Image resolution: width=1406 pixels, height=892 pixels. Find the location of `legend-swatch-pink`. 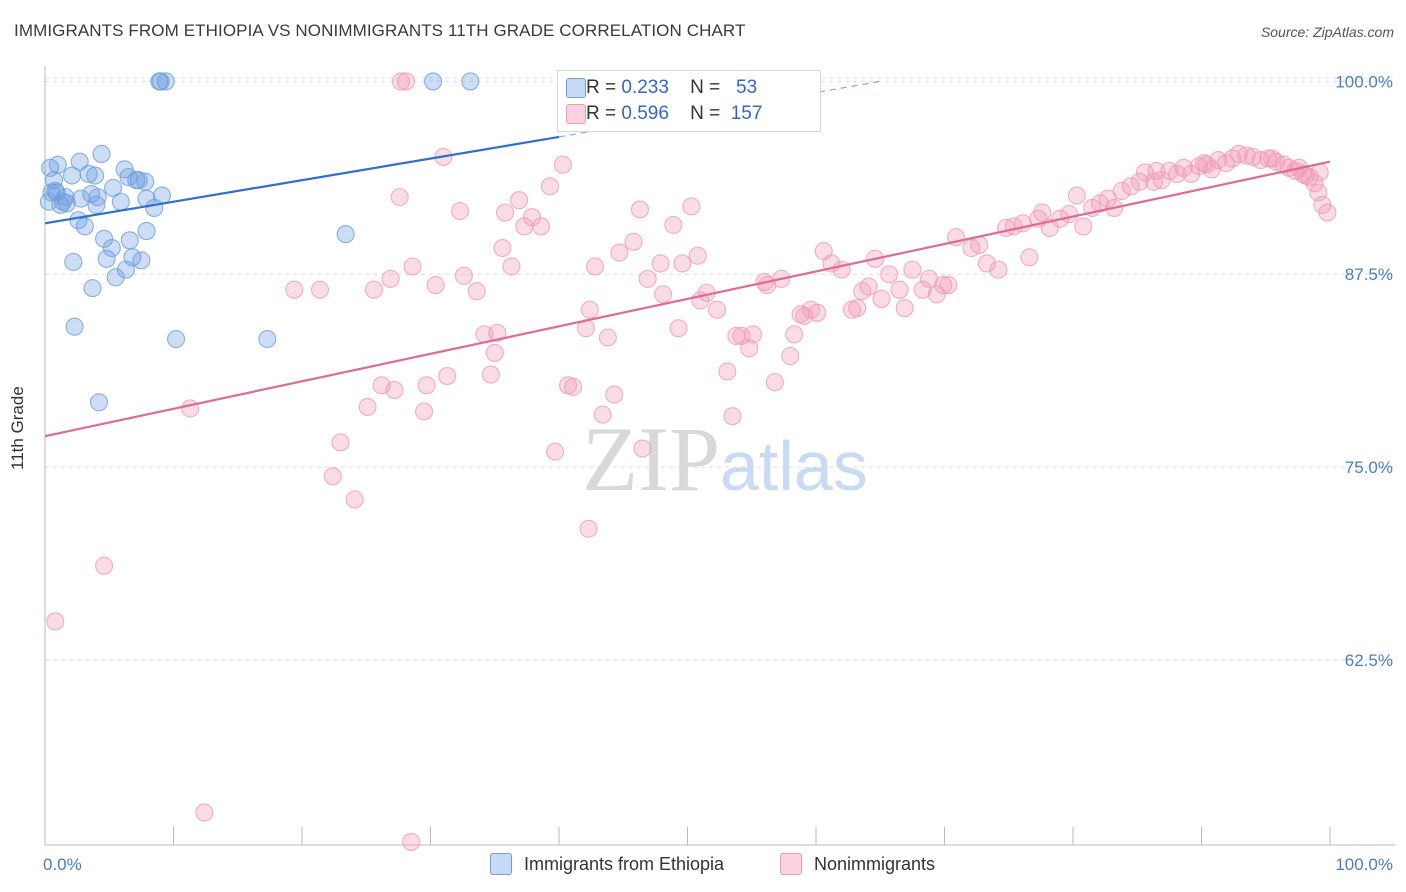

legend-swatch-pink is located at coordinates (576, 114).